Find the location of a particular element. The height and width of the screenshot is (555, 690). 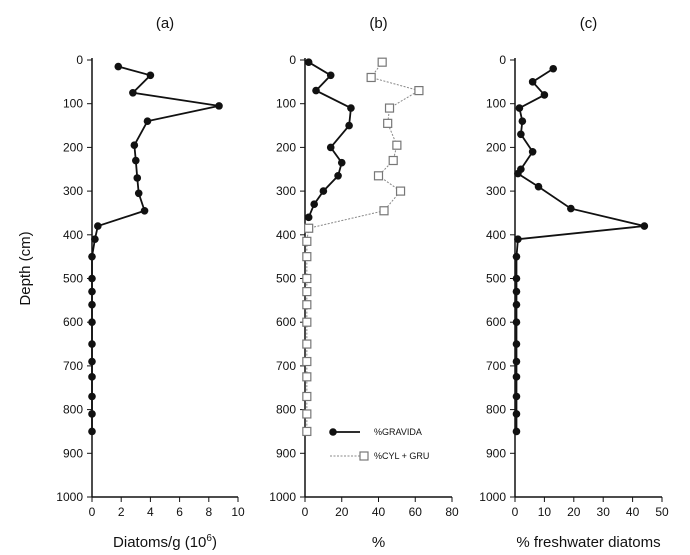

x-tick-label: 80 is located at coordinates (452, 512).